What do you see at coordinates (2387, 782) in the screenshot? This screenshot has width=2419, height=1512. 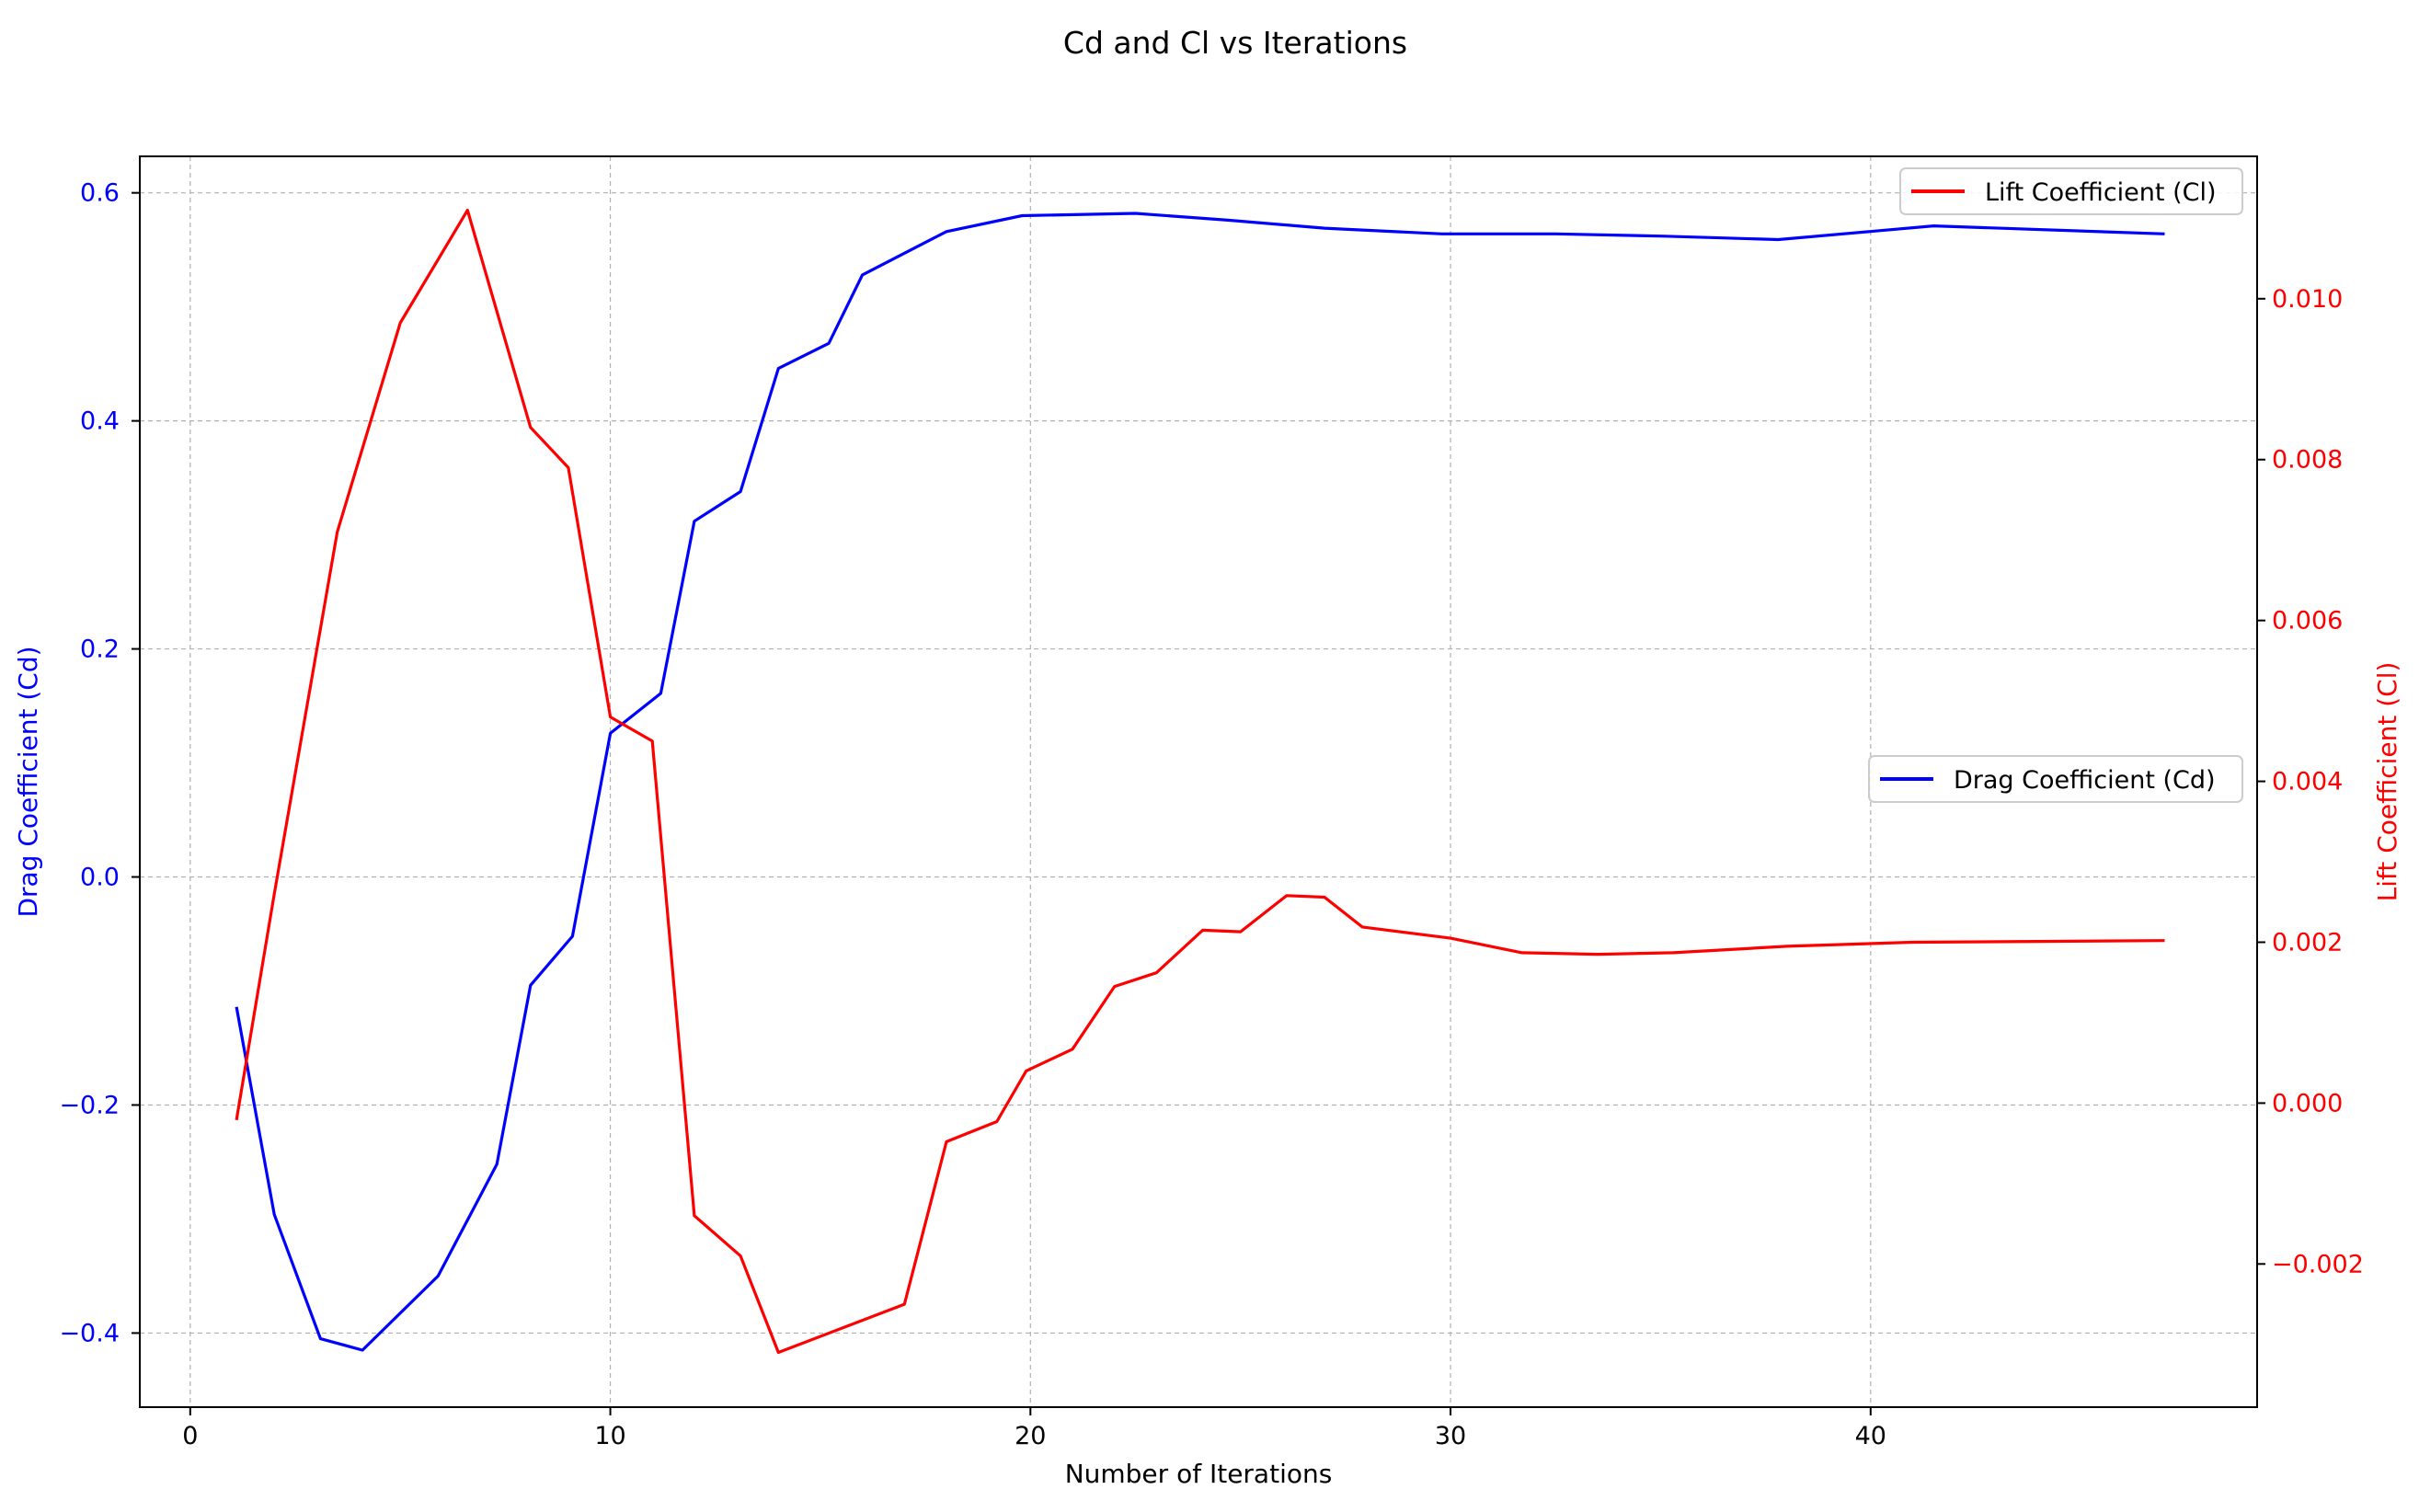 I see `y-axis-right-label: Lift Coefficient (Cl)` at bounding box center [2387, 782].